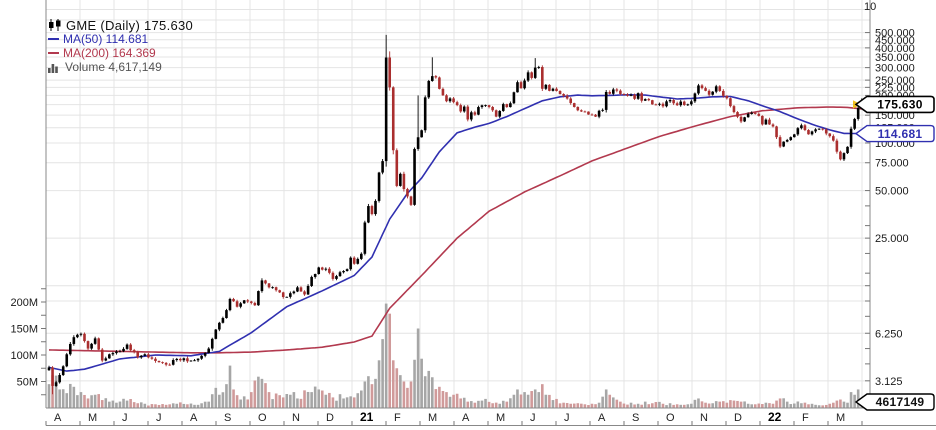  I want to click on volume-axis-label: 150M, so click(24, 330).